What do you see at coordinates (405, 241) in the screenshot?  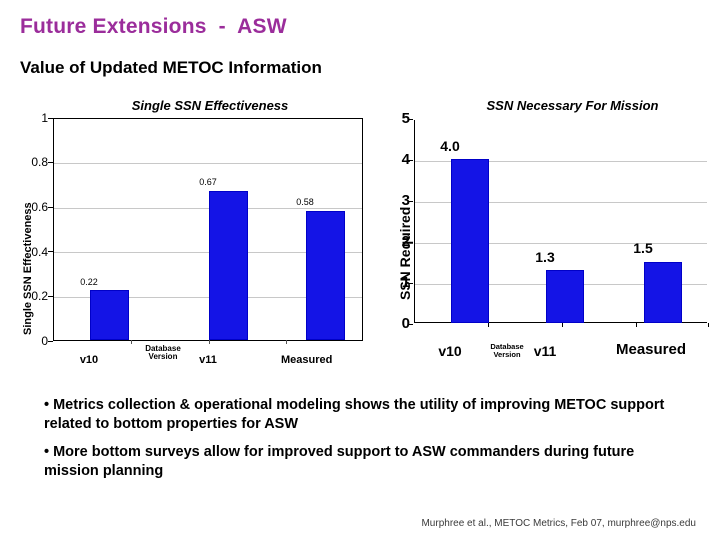 I see `y-tick-label: 2` at bounding box center [405, 241].